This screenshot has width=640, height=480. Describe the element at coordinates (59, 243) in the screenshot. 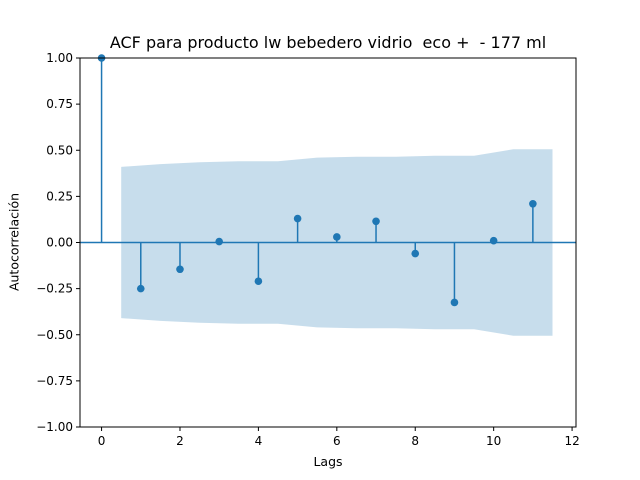

I see `y-tick-label: 0.00` at that location.